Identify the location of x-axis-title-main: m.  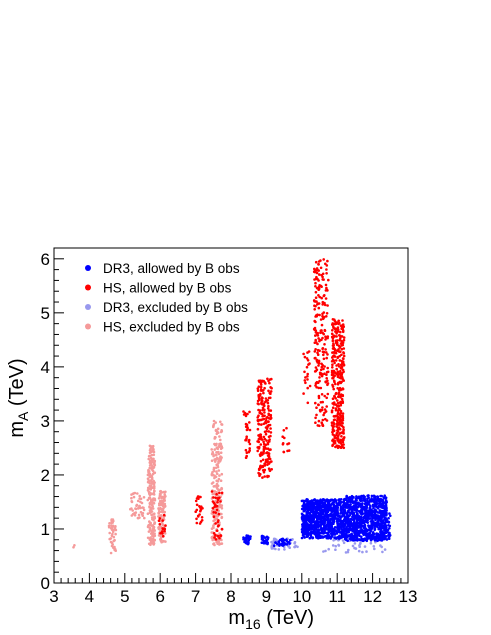
(236, 618).